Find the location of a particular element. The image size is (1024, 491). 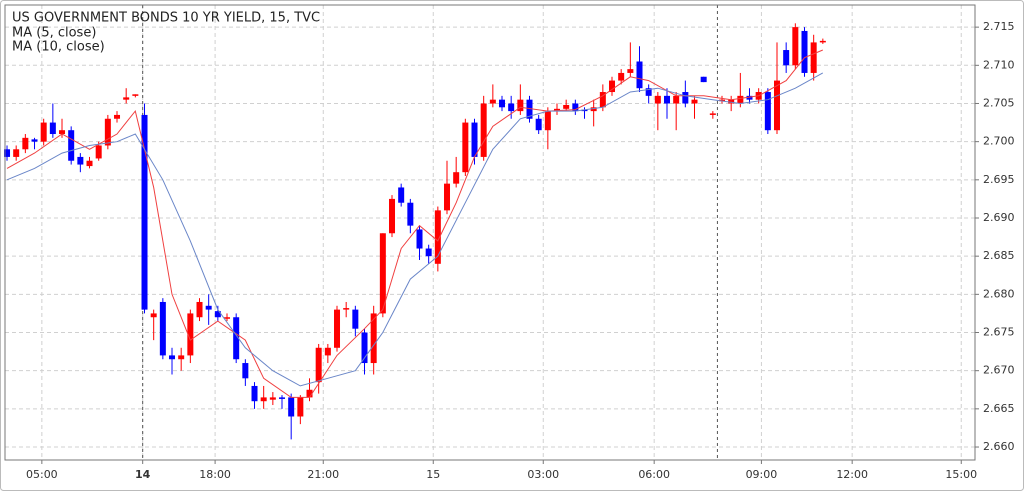

x-tick-label: 21:00 is located at coordinates (323, 474).